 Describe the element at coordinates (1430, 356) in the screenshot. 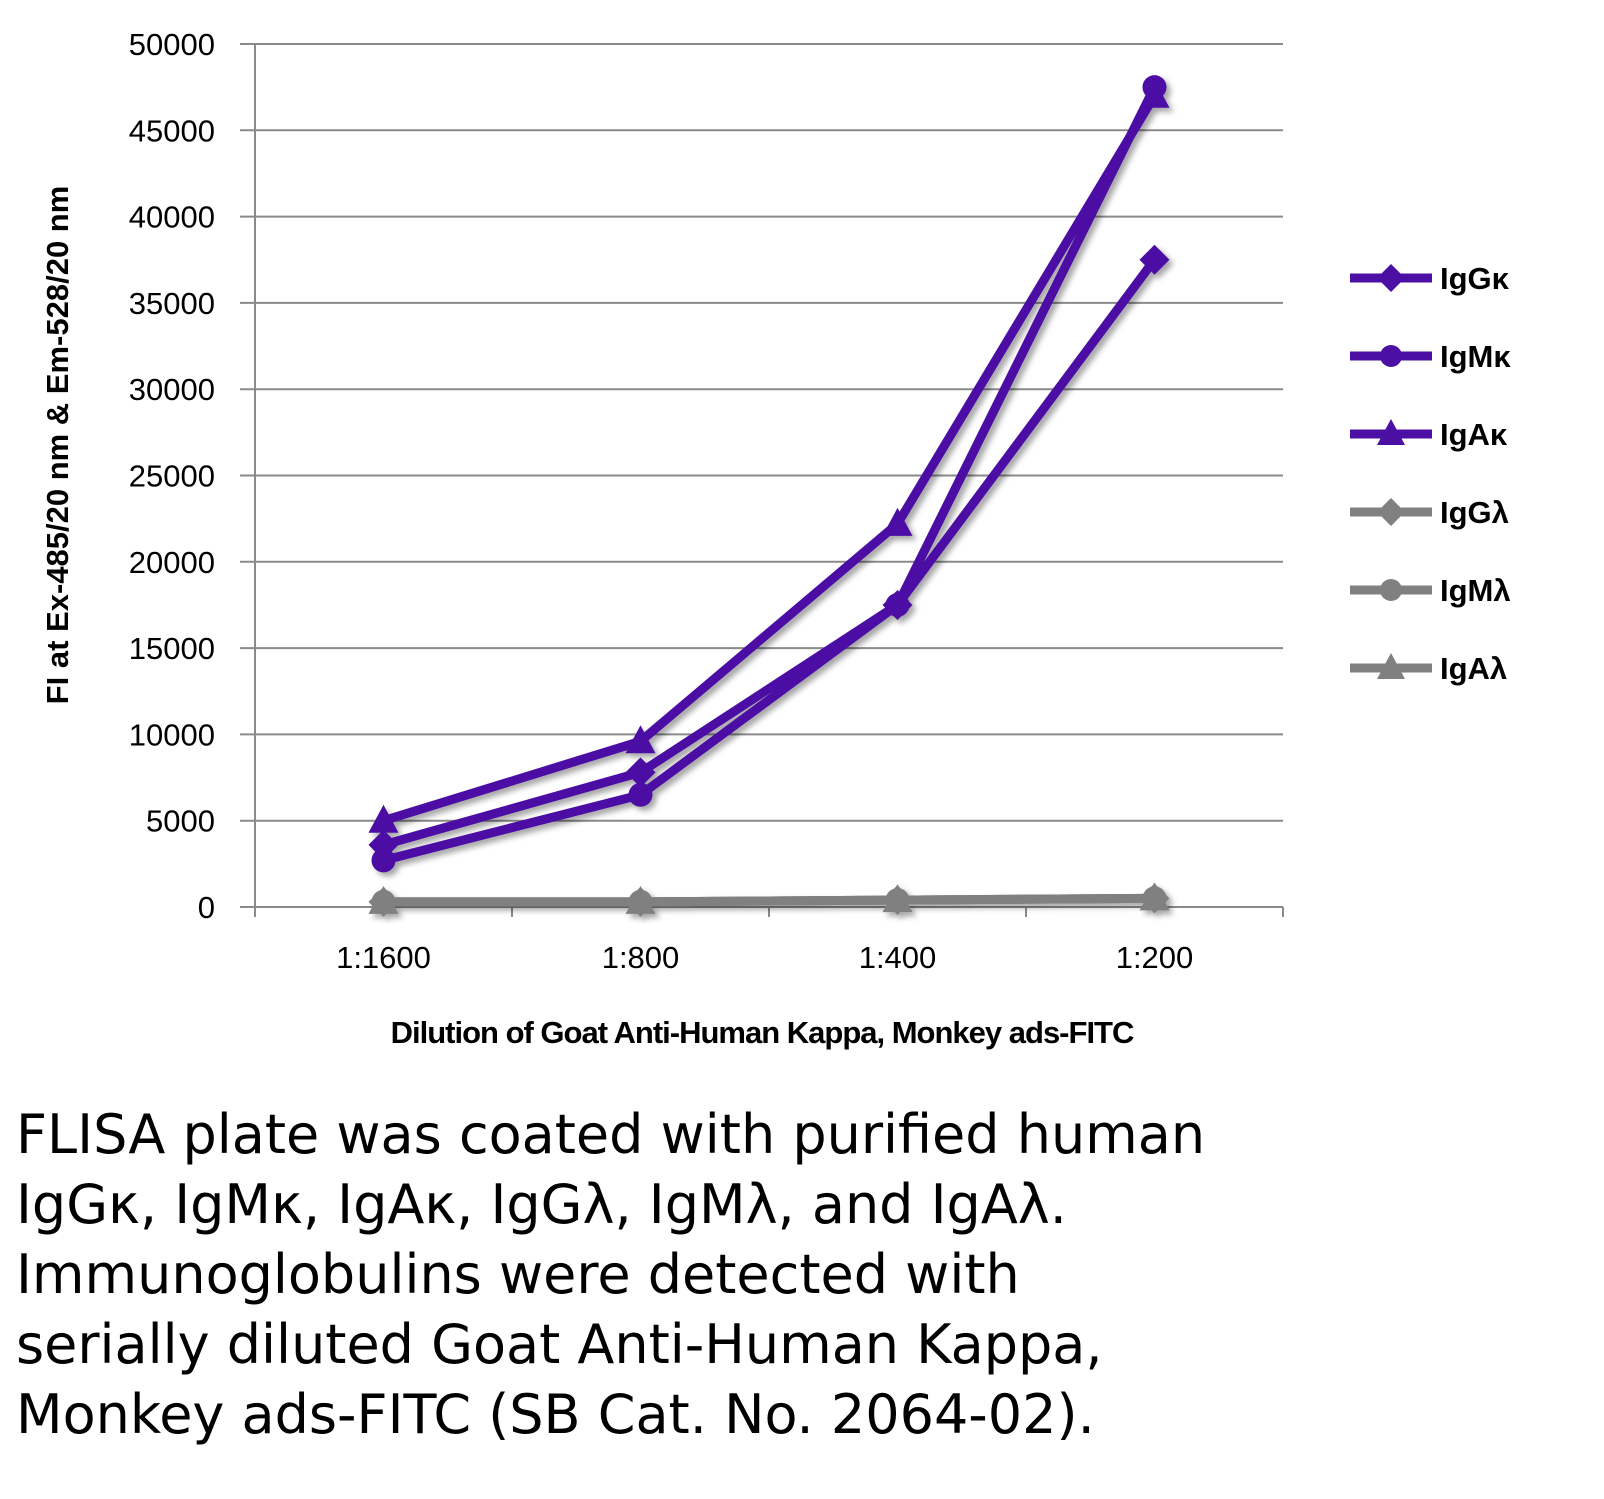

I see `legend-item: IgMκ` at that location.